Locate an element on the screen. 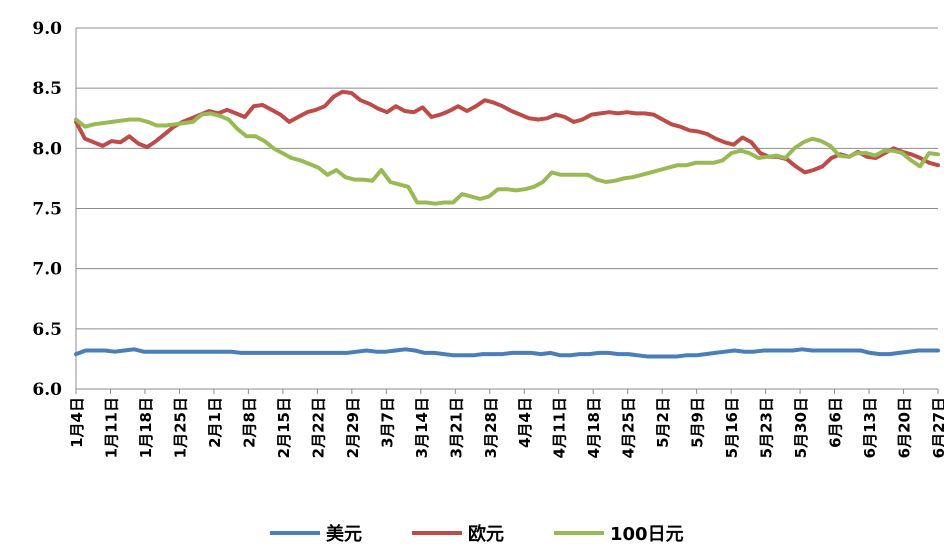 The image size is (944, 546). x-tick-label: 5月30日 is located at coordinates (801, 427).